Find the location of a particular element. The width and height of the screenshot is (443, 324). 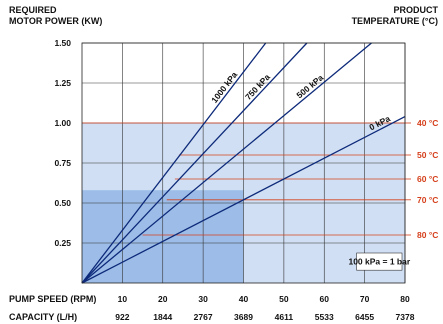

capacity-axis-label: CAPACITY (L/H) is located at coordinates (43, 317).